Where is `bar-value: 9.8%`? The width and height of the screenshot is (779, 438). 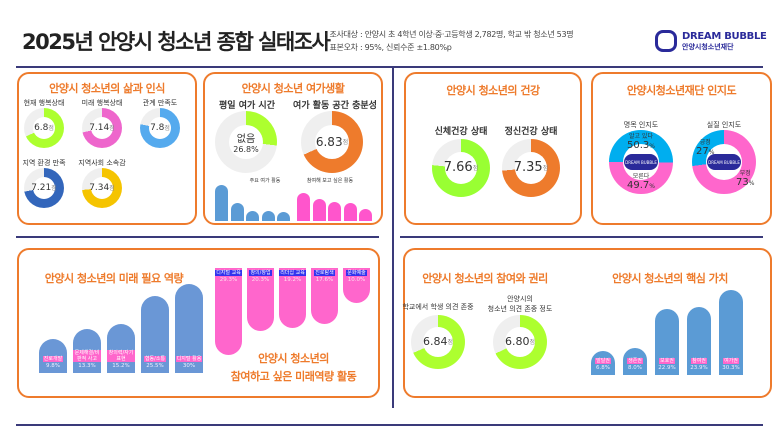
bar-value: 9.8% is located at coordinates (53, 366).